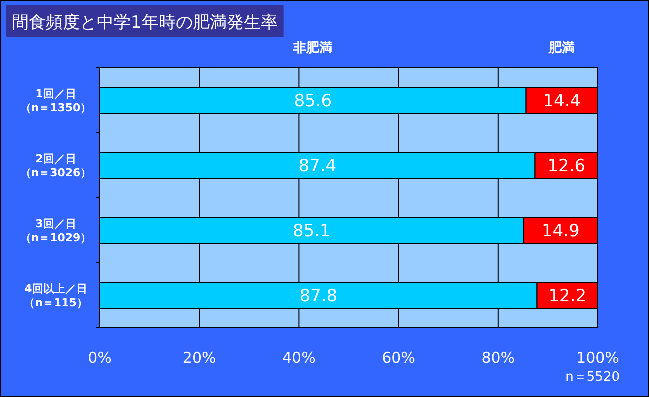  What do you see at coordinates (499, 358) in the screenshot?
I see `x-tick-label: 80%` at bounding box center [499, 358].